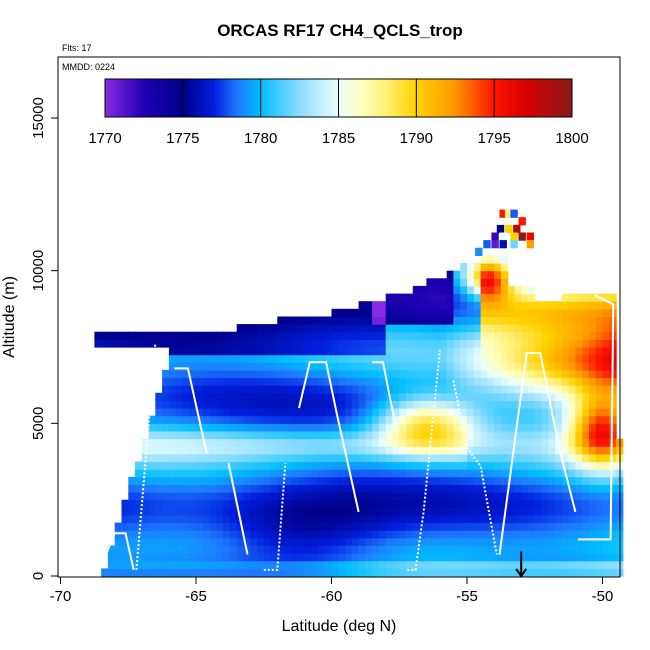 This screenshot has width=650, height=650. What do you see at coordinates (196, 596) in the screenshot?
I see `x-tick-label: -65` at bounding box center [196, 596].